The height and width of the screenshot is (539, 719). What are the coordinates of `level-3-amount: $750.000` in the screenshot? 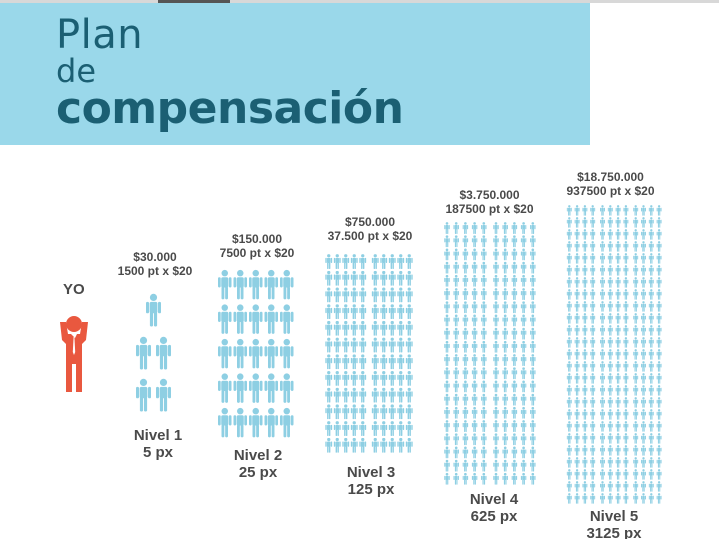 It's located at (370, 222).